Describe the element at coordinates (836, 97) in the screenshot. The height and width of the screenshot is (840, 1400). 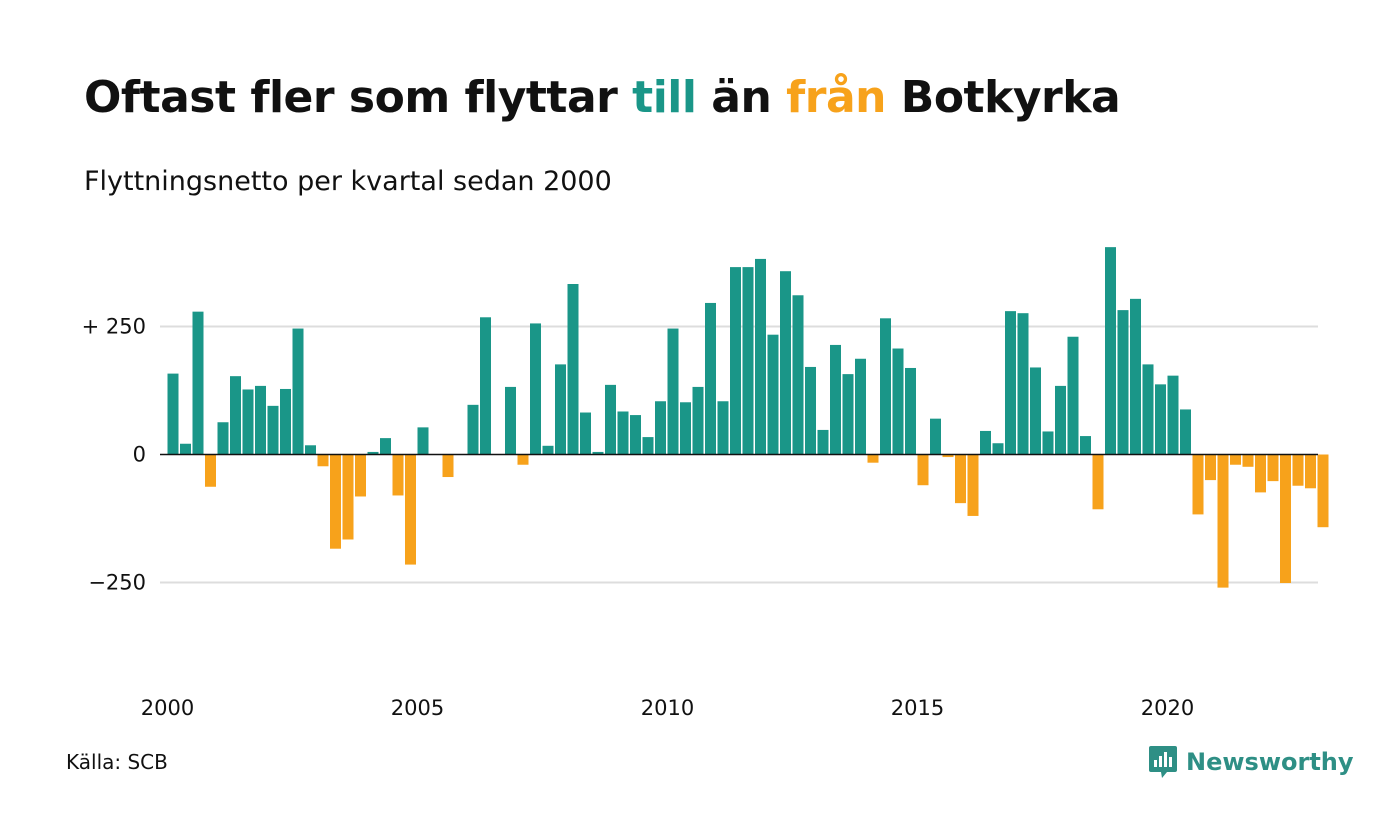
I see `title-word-fran: från` at that location.